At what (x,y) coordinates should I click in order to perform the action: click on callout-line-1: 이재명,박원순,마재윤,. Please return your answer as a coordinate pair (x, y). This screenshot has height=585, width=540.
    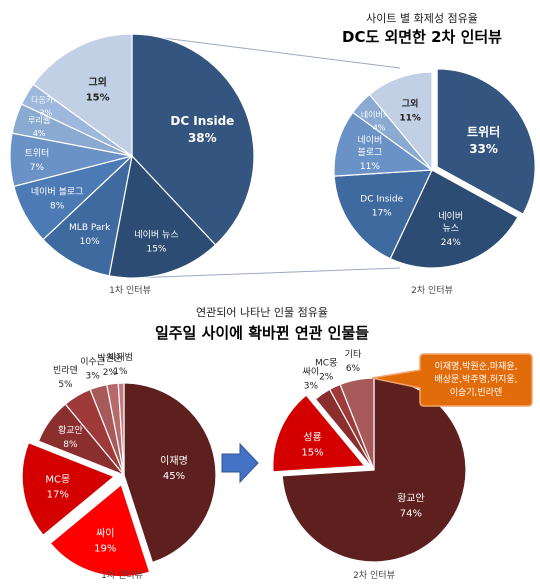
    Looking at the image, I should click on (475, 366).